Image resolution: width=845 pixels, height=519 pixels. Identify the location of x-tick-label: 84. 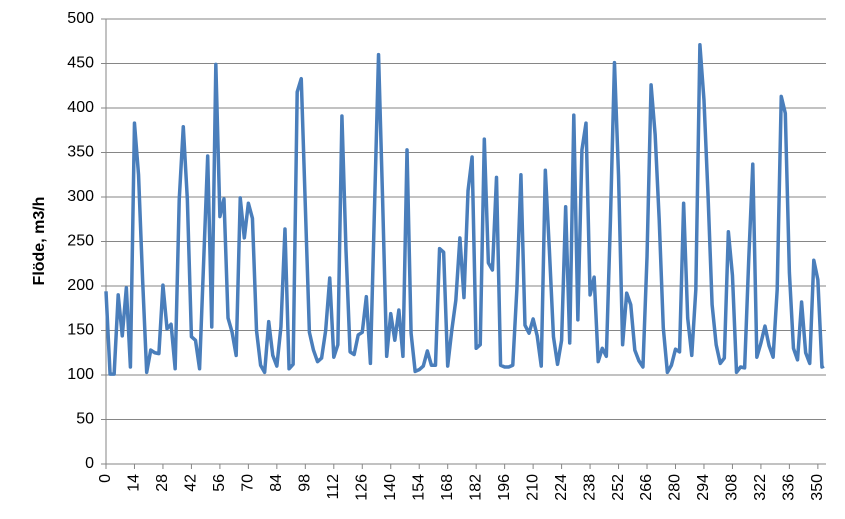
(276, 483).